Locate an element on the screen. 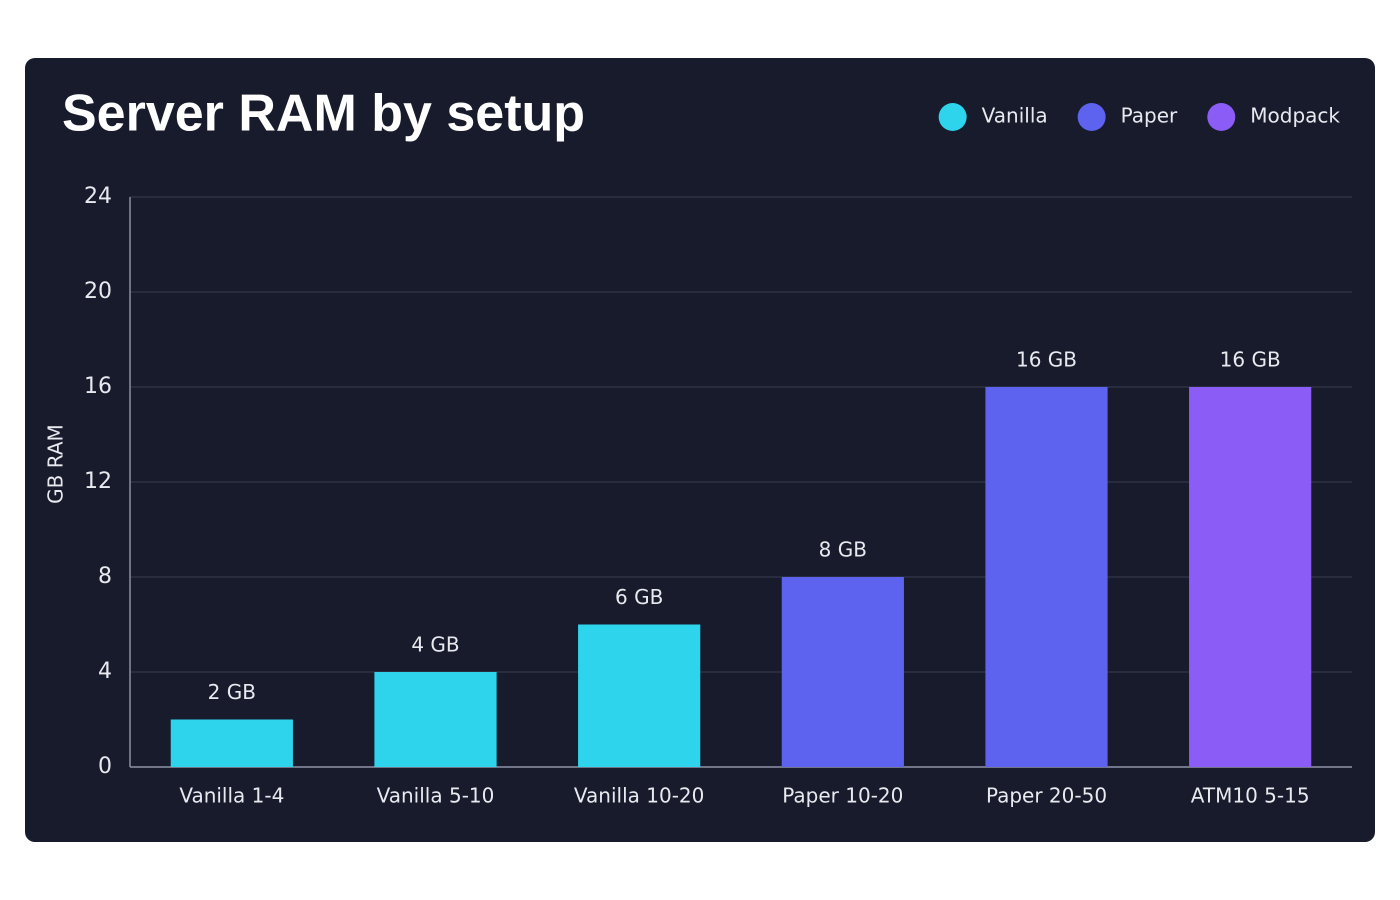 This screenshot has height=900, width=1400. legend-label: Vanilla is located at coordinates (1015, 116).